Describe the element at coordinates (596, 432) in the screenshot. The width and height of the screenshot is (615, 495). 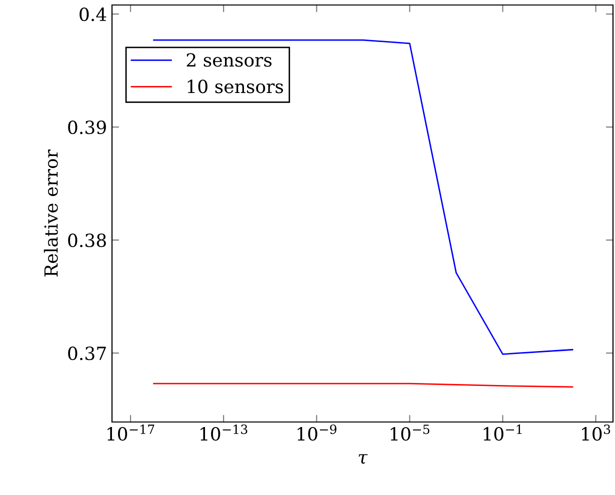
I see `x-tick-label: 10$^{3}$` at that location.